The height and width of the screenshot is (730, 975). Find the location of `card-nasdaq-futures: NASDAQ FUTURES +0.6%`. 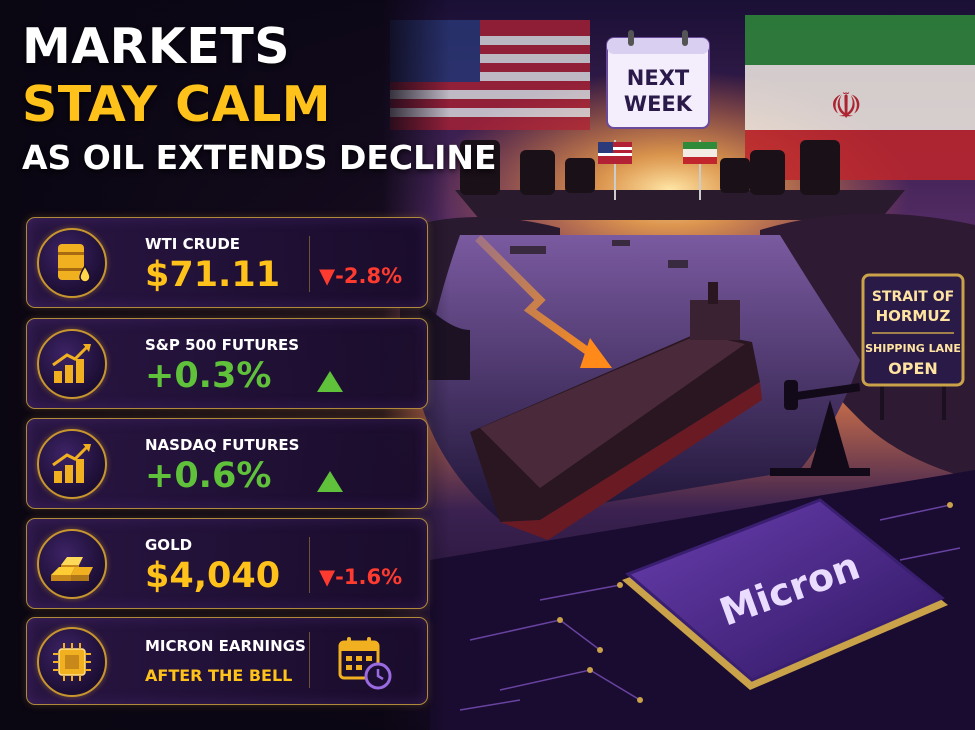

card-nasdaq-futures: NASDAQ FUTURES +0.6% is located at coordinates (227, 463).